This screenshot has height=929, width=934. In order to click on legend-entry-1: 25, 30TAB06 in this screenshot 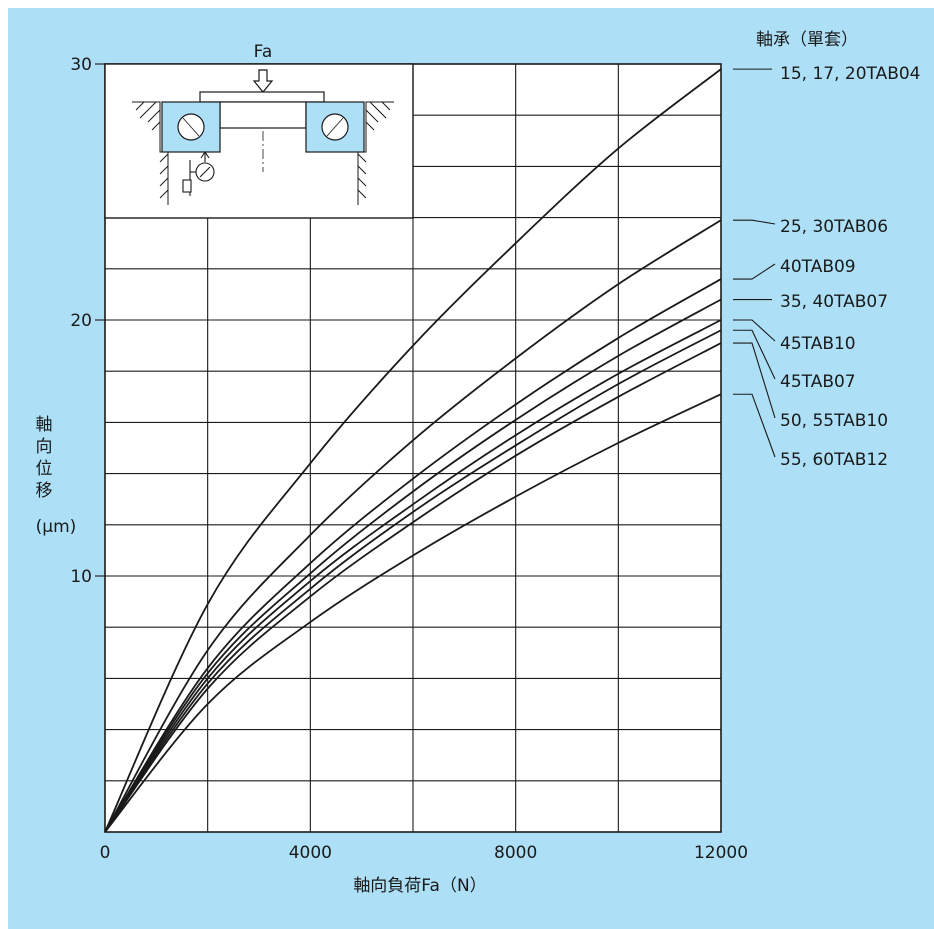, I will do `click(834, 227)`.